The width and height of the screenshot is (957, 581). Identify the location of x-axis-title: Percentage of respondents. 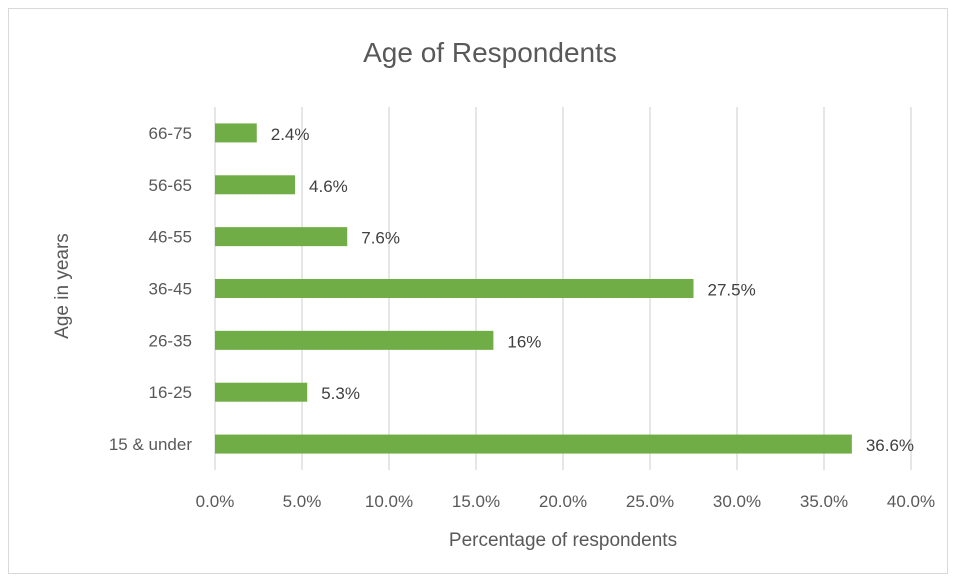
(563, 540).